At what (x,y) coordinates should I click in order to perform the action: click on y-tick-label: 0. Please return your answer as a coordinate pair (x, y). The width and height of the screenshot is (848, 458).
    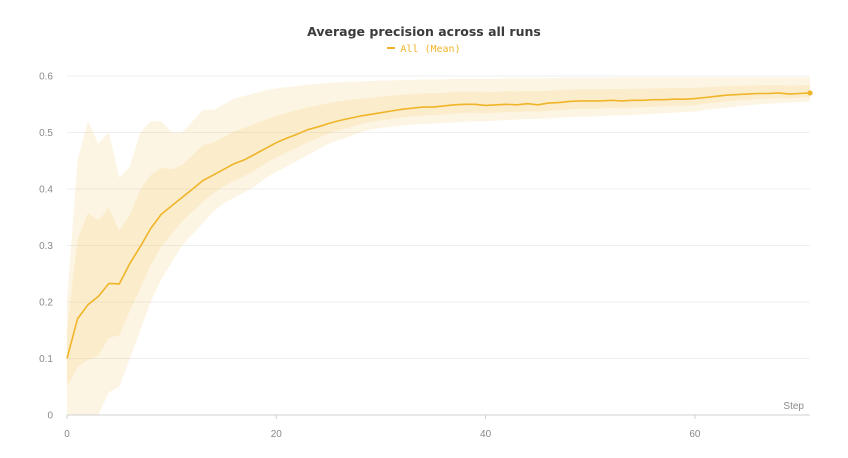
    Looking at the image, I should click on (50, 416).